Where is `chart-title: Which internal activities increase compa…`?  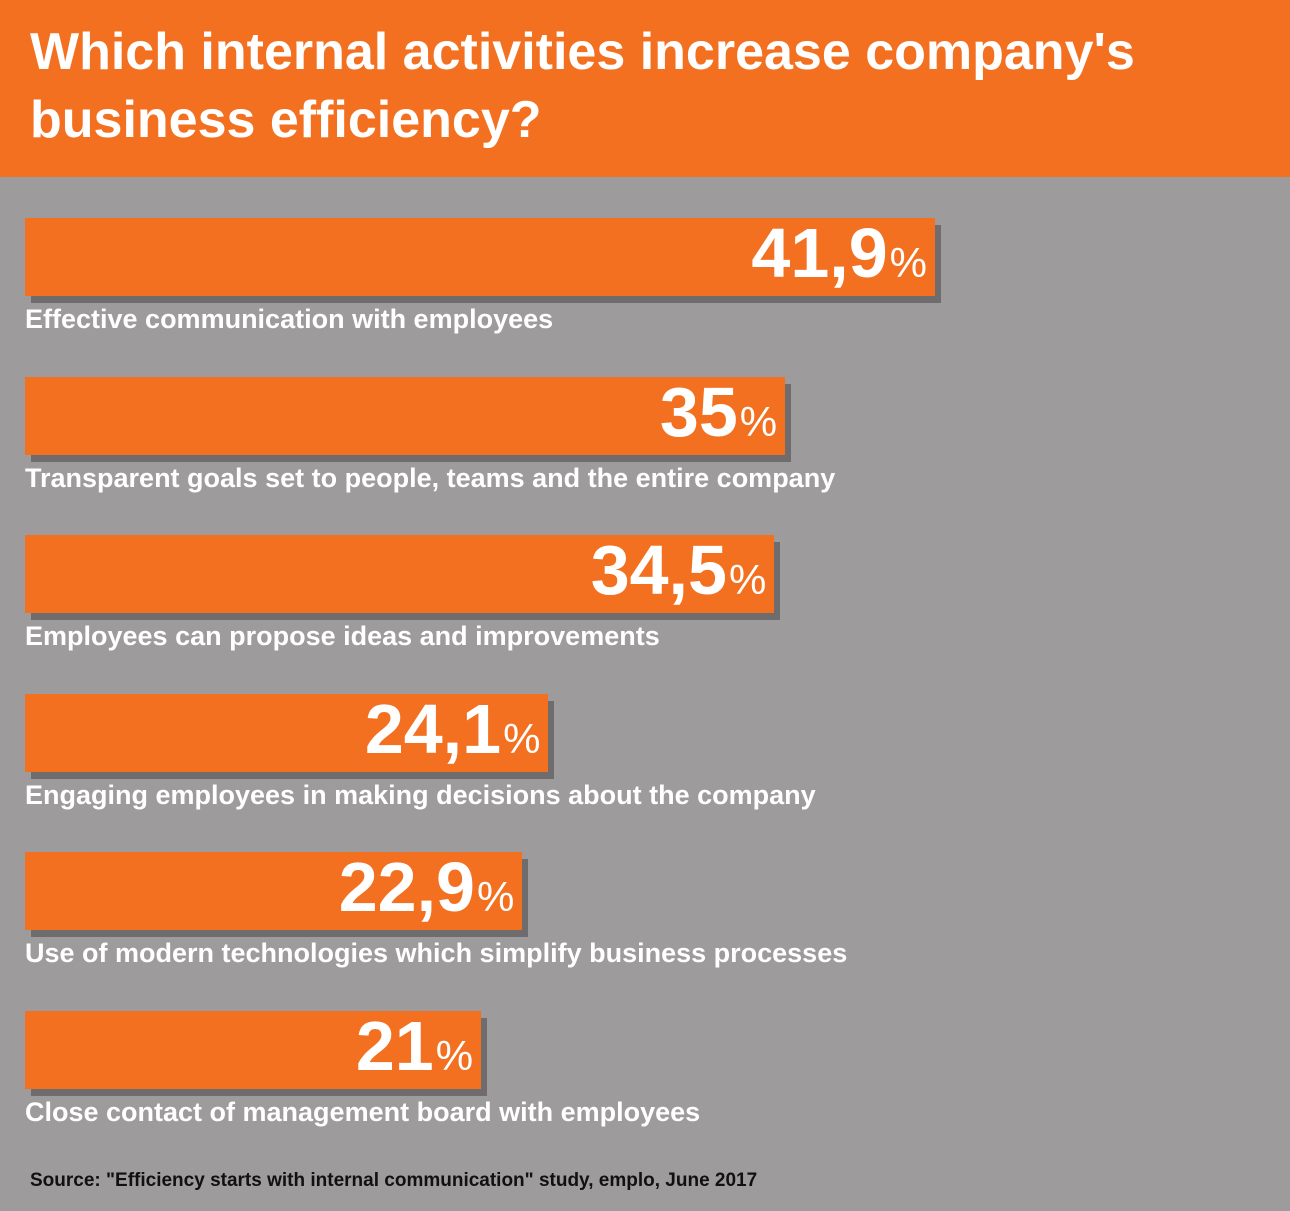 chart-title: Which internal activities increase compa… is located at coordinates (582, 86).